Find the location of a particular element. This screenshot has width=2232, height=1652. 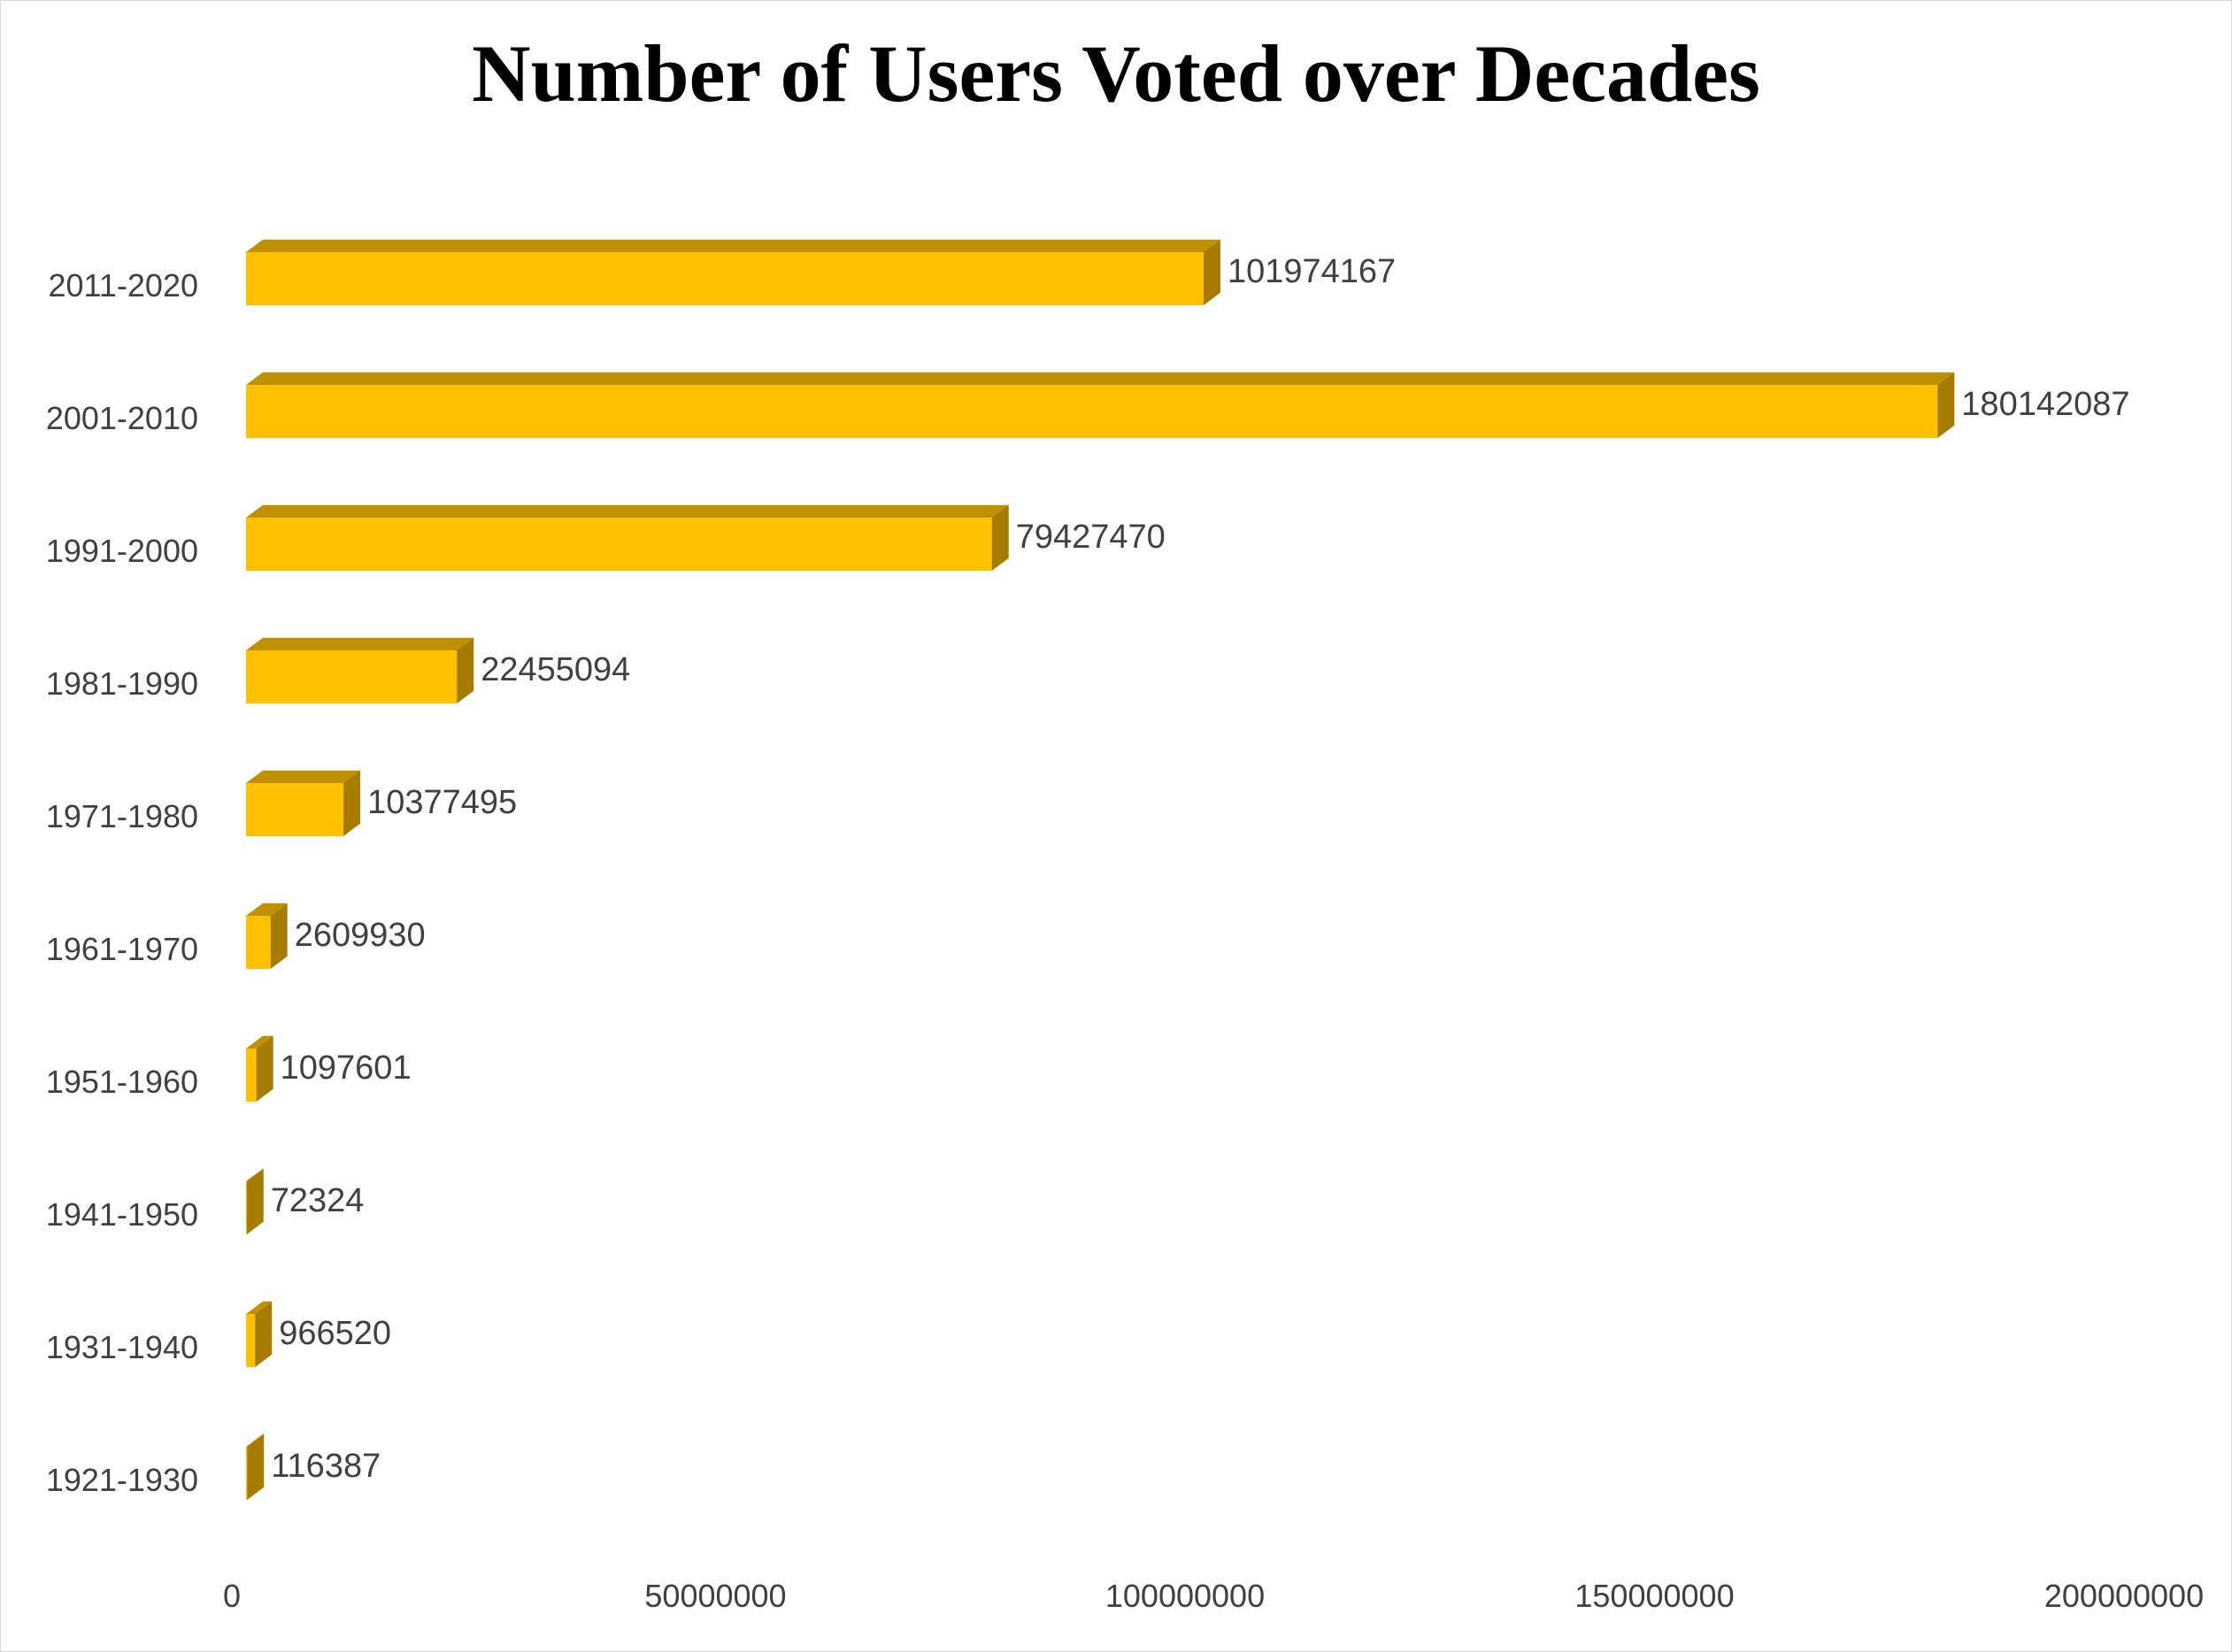

bar-top-1971-1980 is located at coordinates (303, 776).